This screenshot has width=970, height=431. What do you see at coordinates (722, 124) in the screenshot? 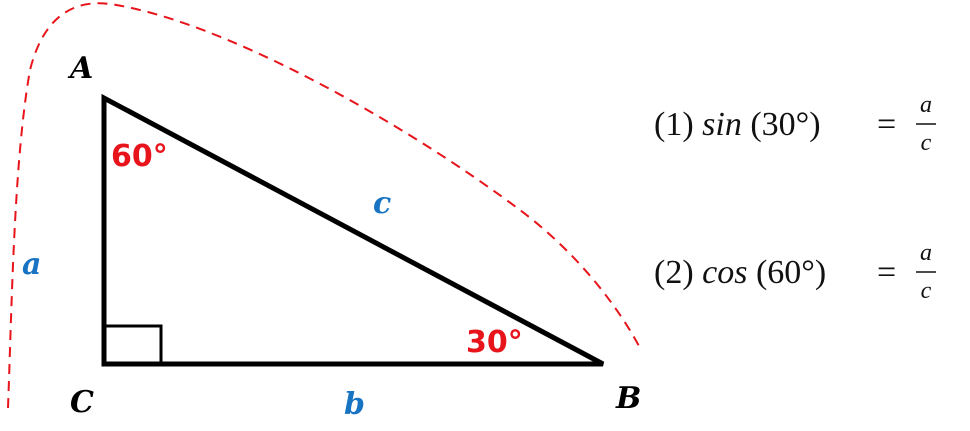
I see `eq-function: sin` at bounding box center [722, 124].